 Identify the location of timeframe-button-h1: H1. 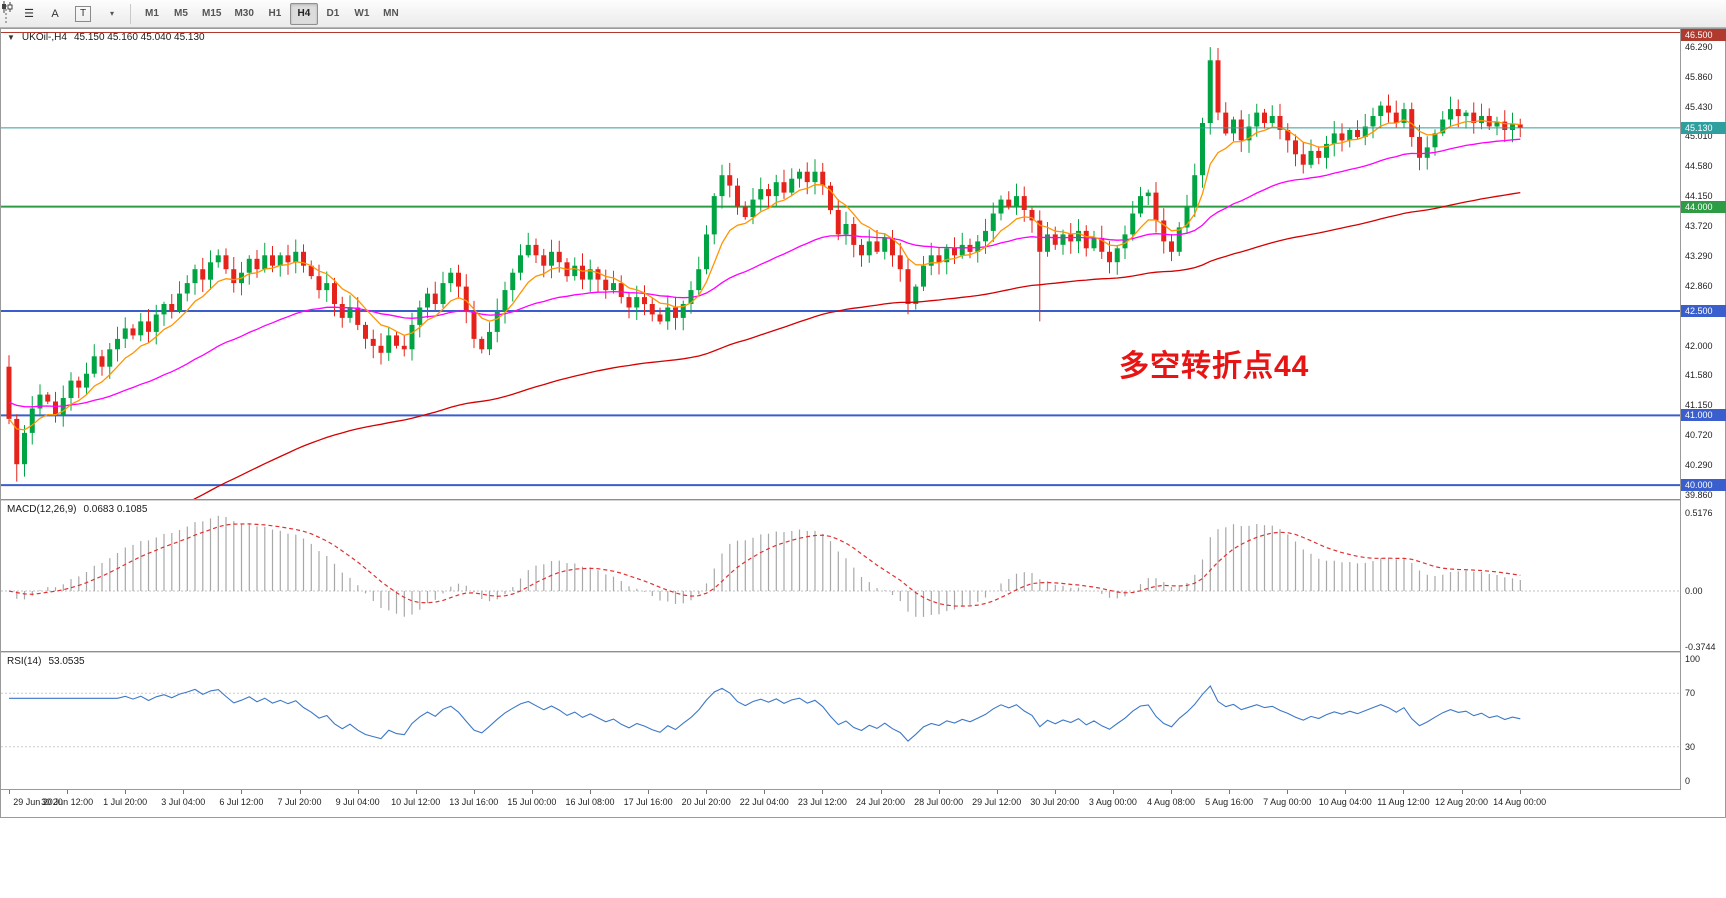
(275, 13).